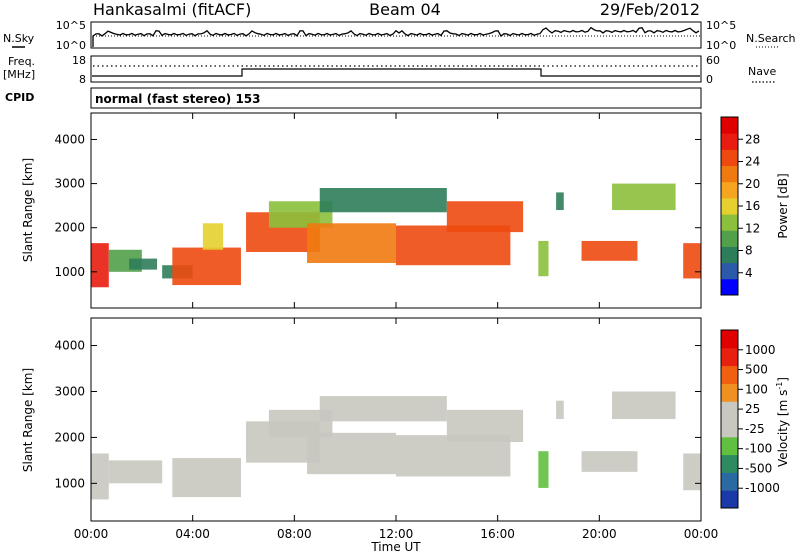  What do you see at coordinates (758, 468) in the screenshot?
I see `colorbar-tick-label: -500` at bounding box center [758, 468].